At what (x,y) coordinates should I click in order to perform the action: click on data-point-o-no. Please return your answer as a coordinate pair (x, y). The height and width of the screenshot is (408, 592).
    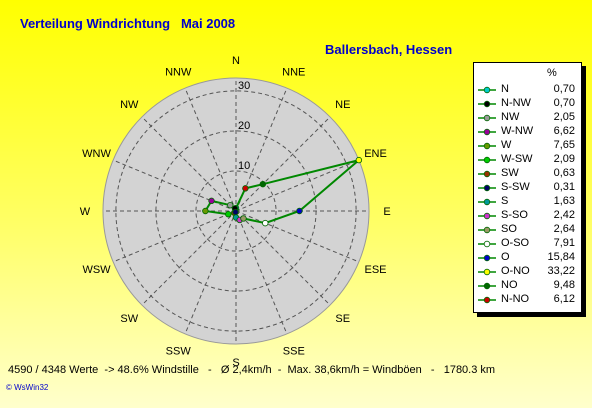
    Looking at the image, I should click on (359, 160).